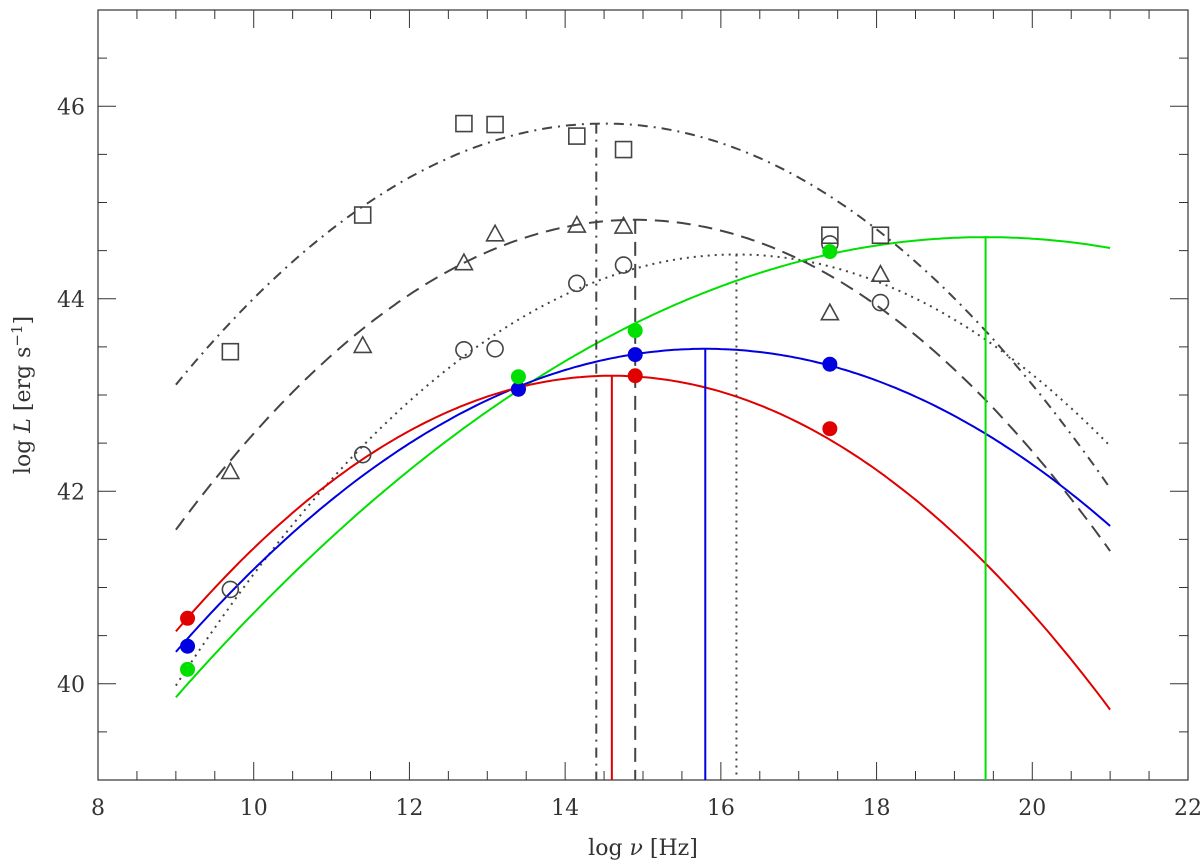 The width and height of the screenshot is (1200, 863). I want to click on x-tick-label: 10, so click(254, 808).